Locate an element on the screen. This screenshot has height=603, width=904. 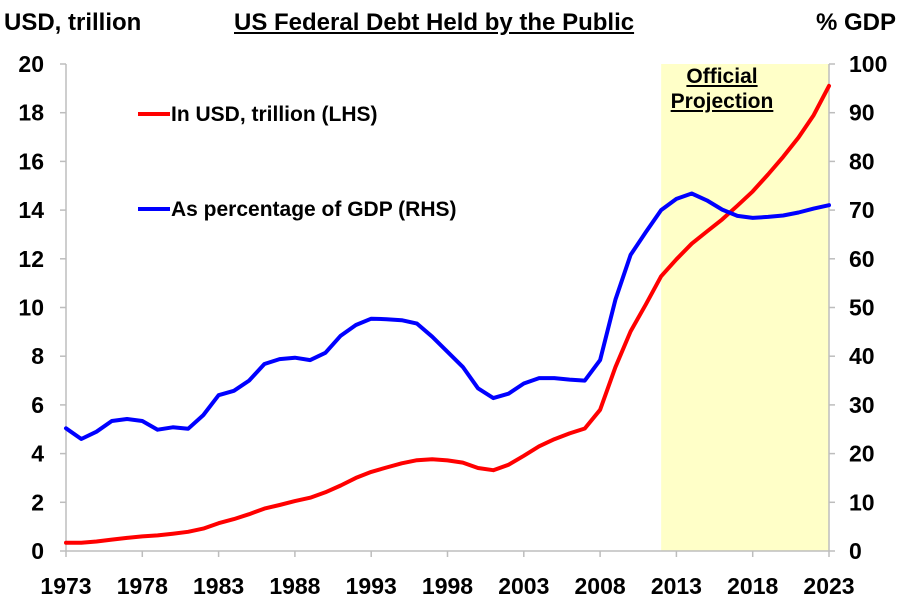
x-tick-label: 2013 is located at coordinates (676, 586).